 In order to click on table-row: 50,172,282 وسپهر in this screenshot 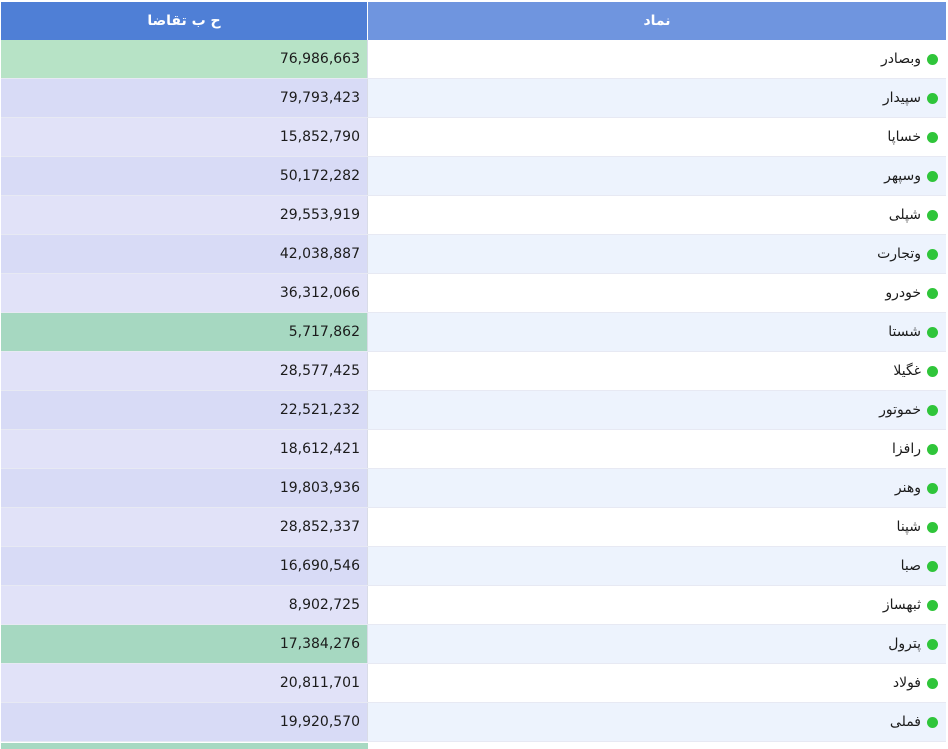, I will do `click(473, 176)`.